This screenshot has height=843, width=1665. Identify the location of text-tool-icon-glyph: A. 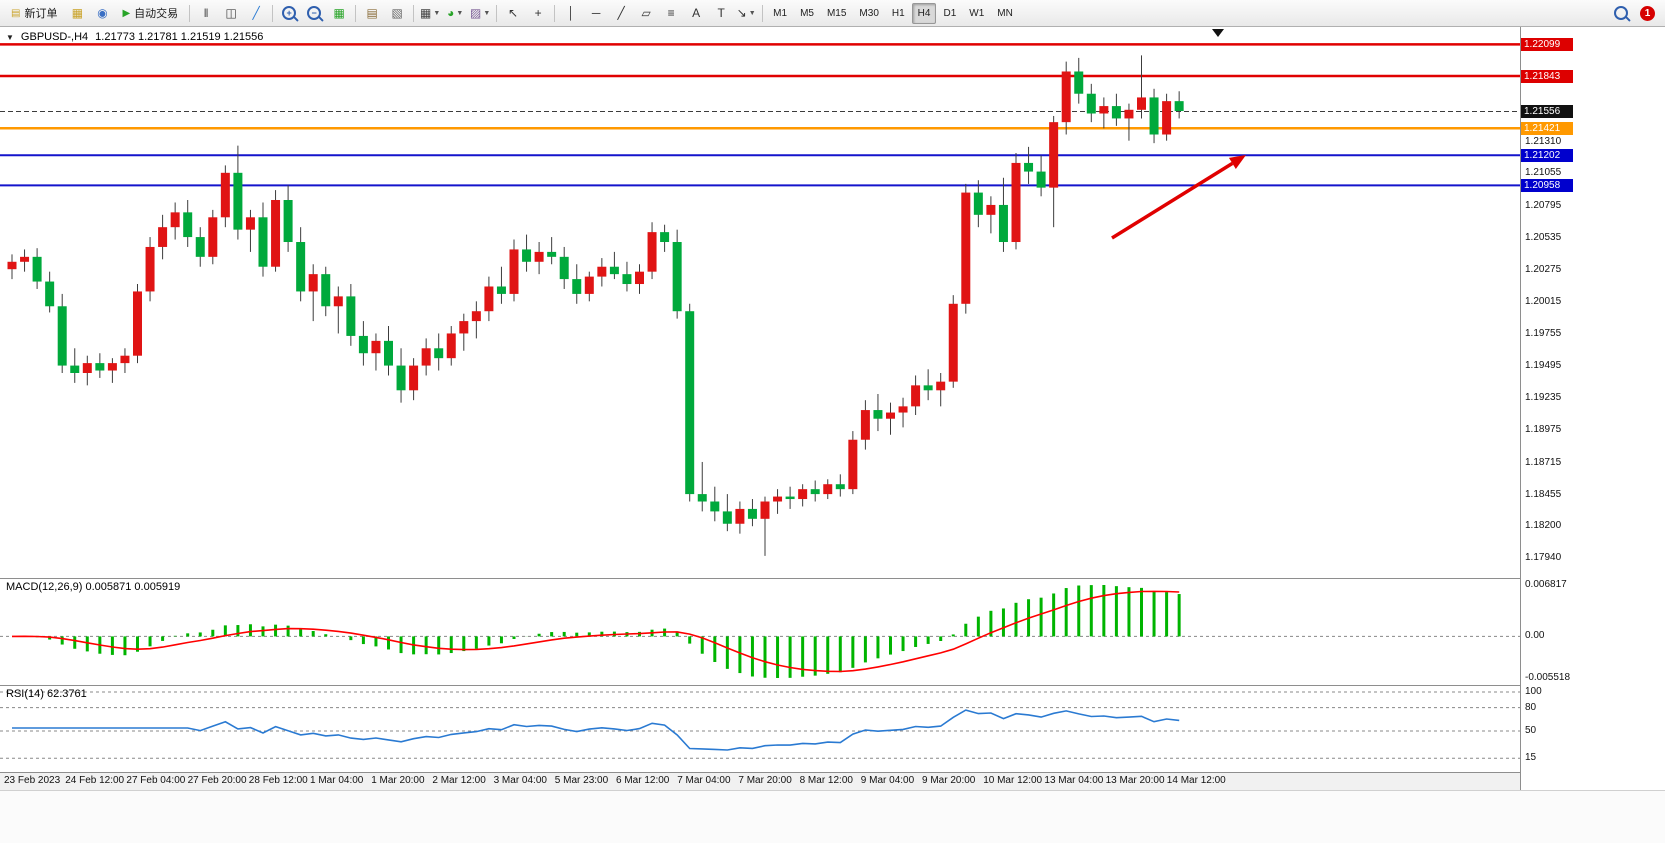
(696, 13).